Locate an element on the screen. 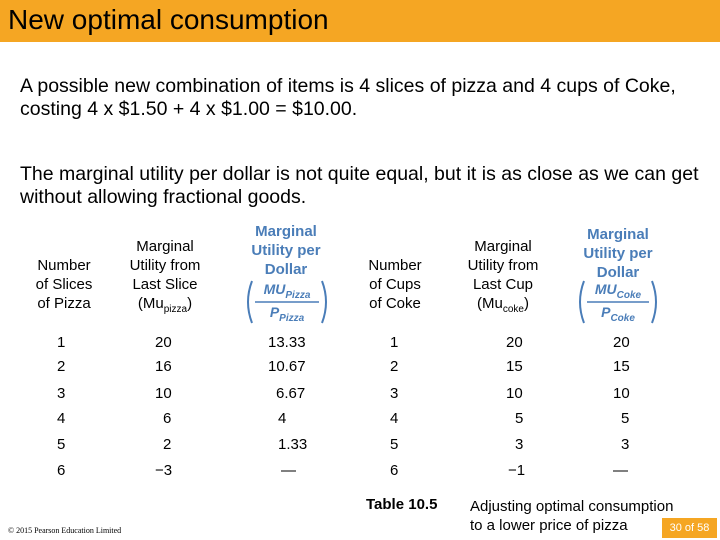  coke-fraction: MUCoke PCoke is located at coordinates (618, 302).